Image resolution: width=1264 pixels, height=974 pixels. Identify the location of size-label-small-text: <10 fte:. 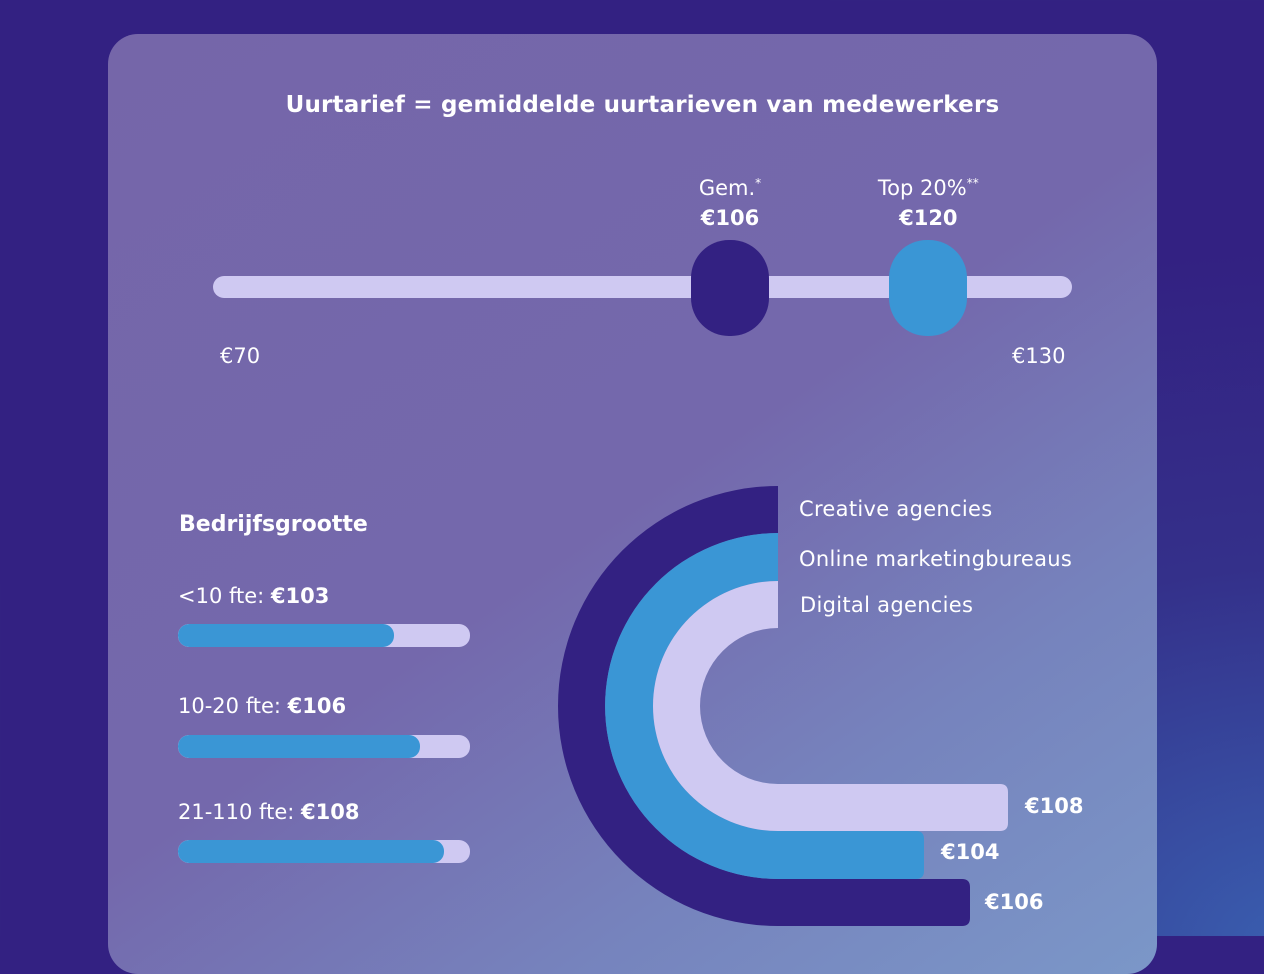
(224, 596).